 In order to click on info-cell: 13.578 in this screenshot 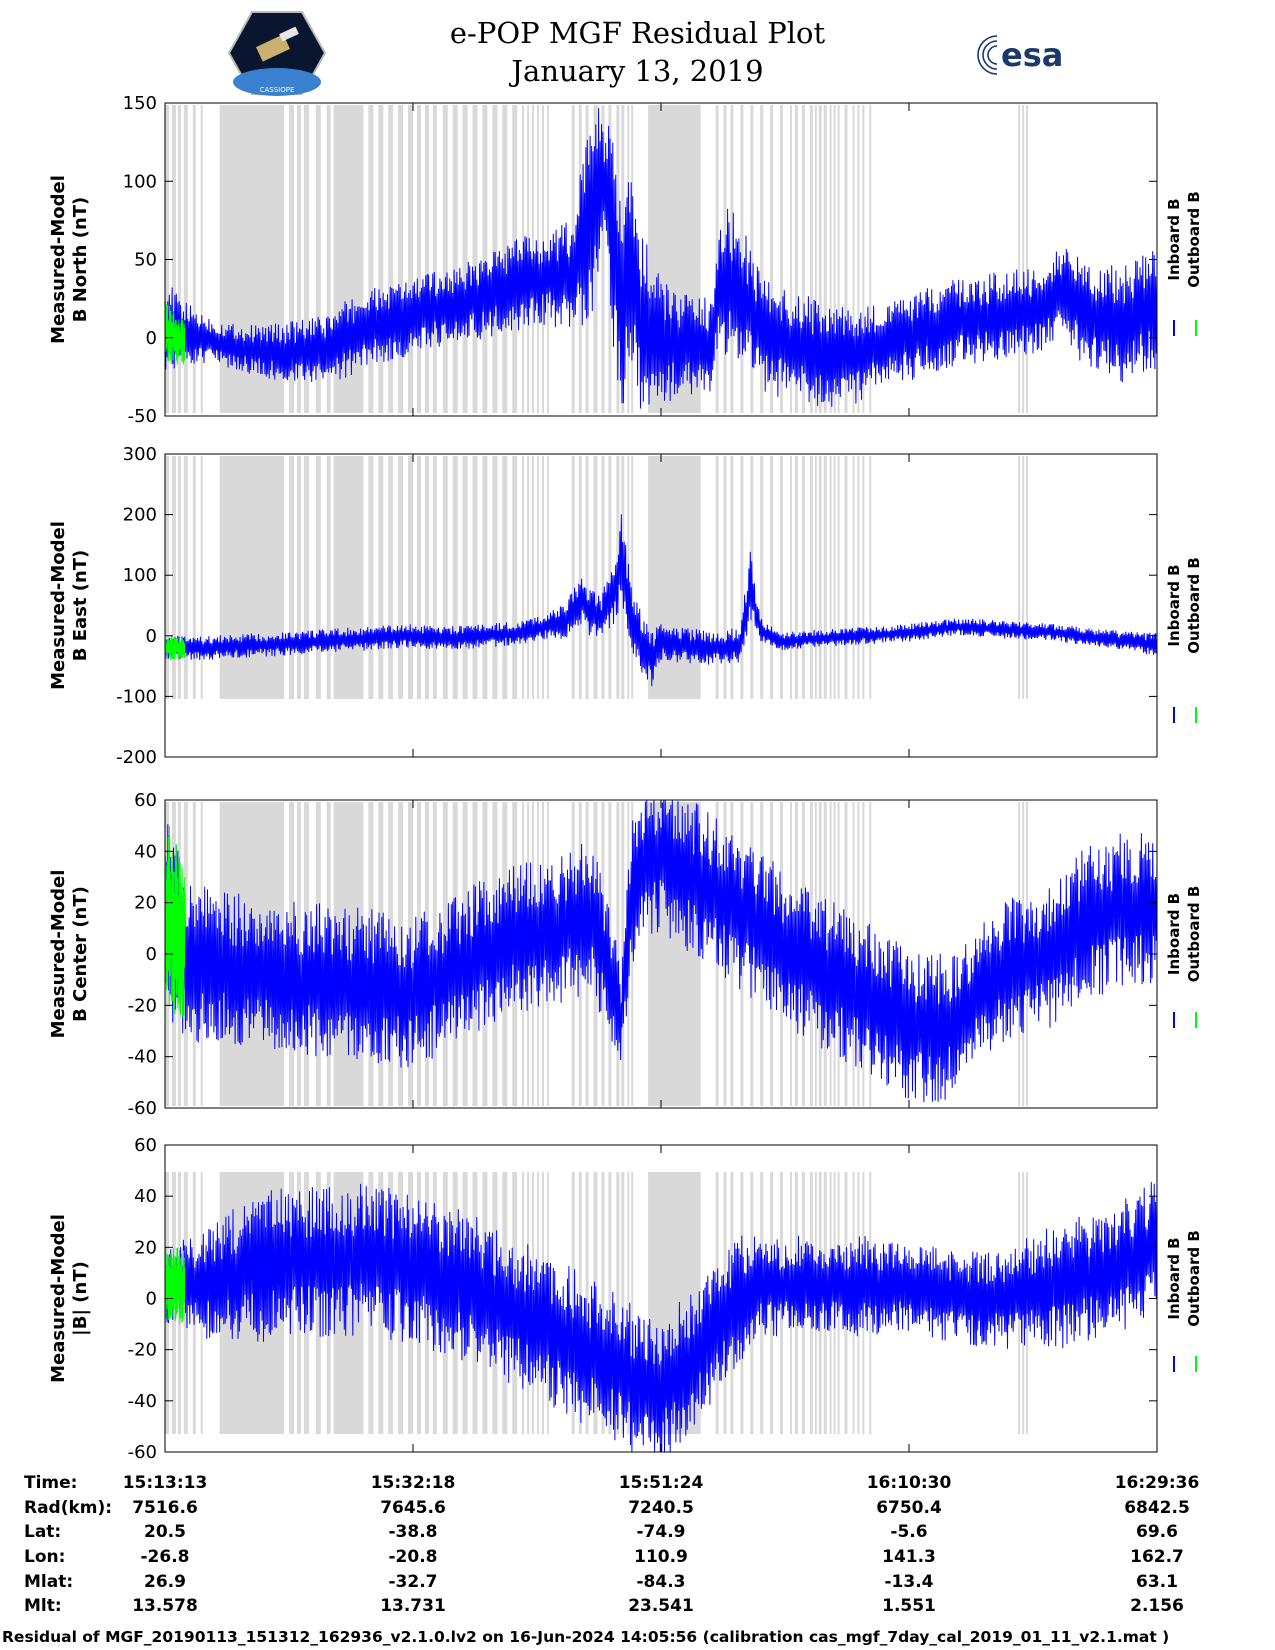, I will do `click(165, 1606)`.